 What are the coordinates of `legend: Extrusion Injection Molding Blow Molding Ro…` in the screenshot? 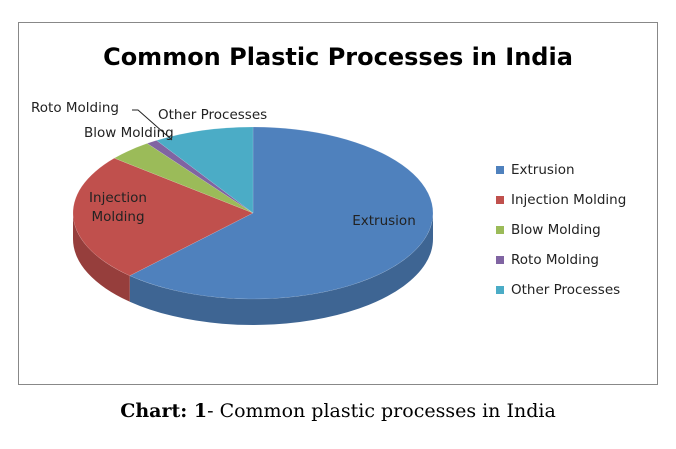 It's located at (561, 230).